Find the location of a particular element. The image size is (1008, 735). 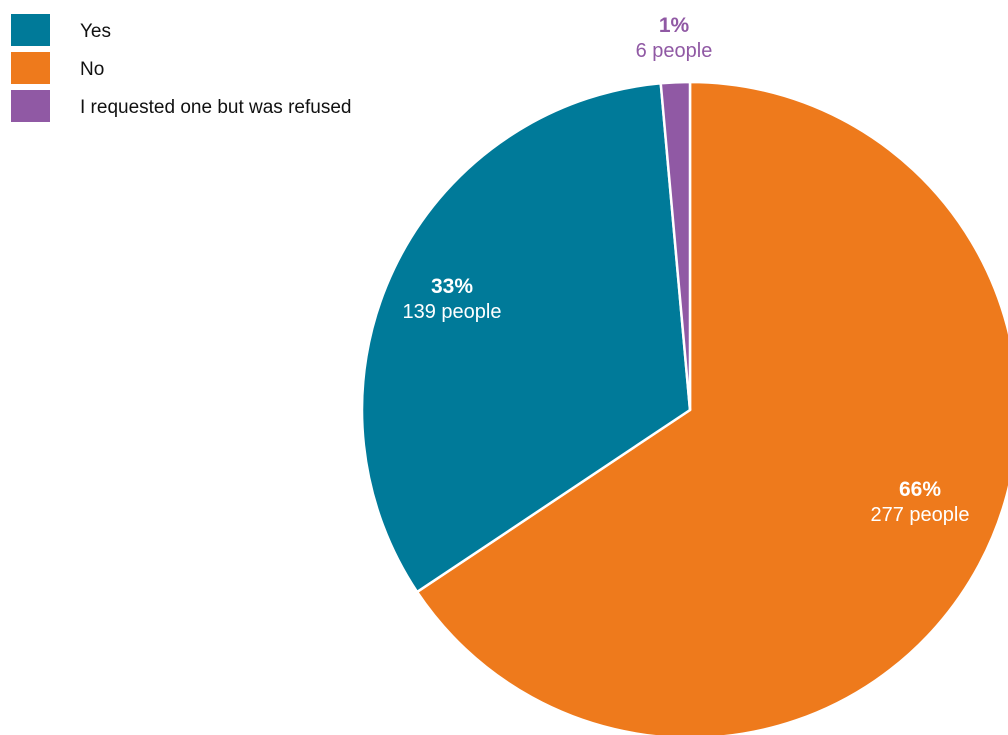

slice-label-yes: 33% 139 people is located at coordinates (452, 299).